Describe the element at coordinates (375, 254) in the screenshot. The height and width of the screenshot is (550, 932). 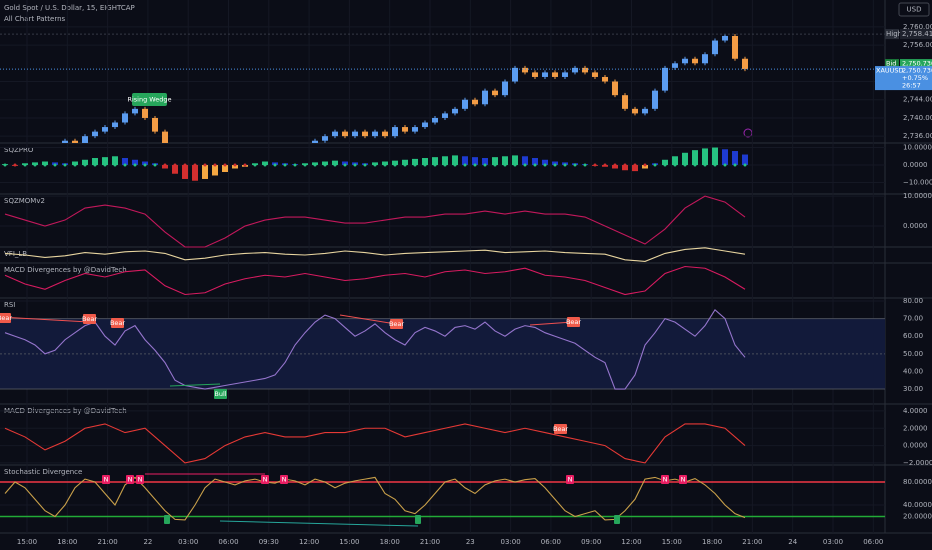
I see `indicator-line` at that location.